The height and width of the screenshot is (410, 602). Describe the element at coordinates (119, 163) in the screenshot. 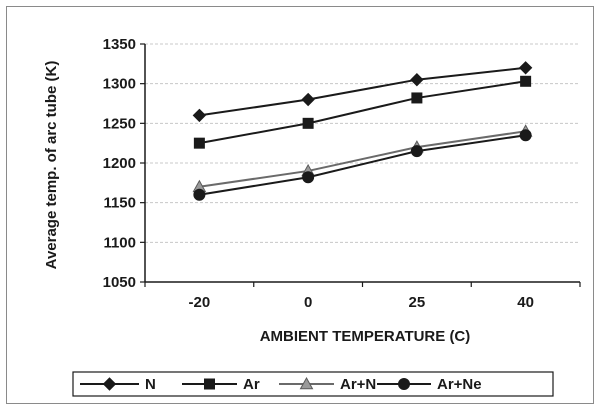

I see `y-tick-label: 1200` at that location.